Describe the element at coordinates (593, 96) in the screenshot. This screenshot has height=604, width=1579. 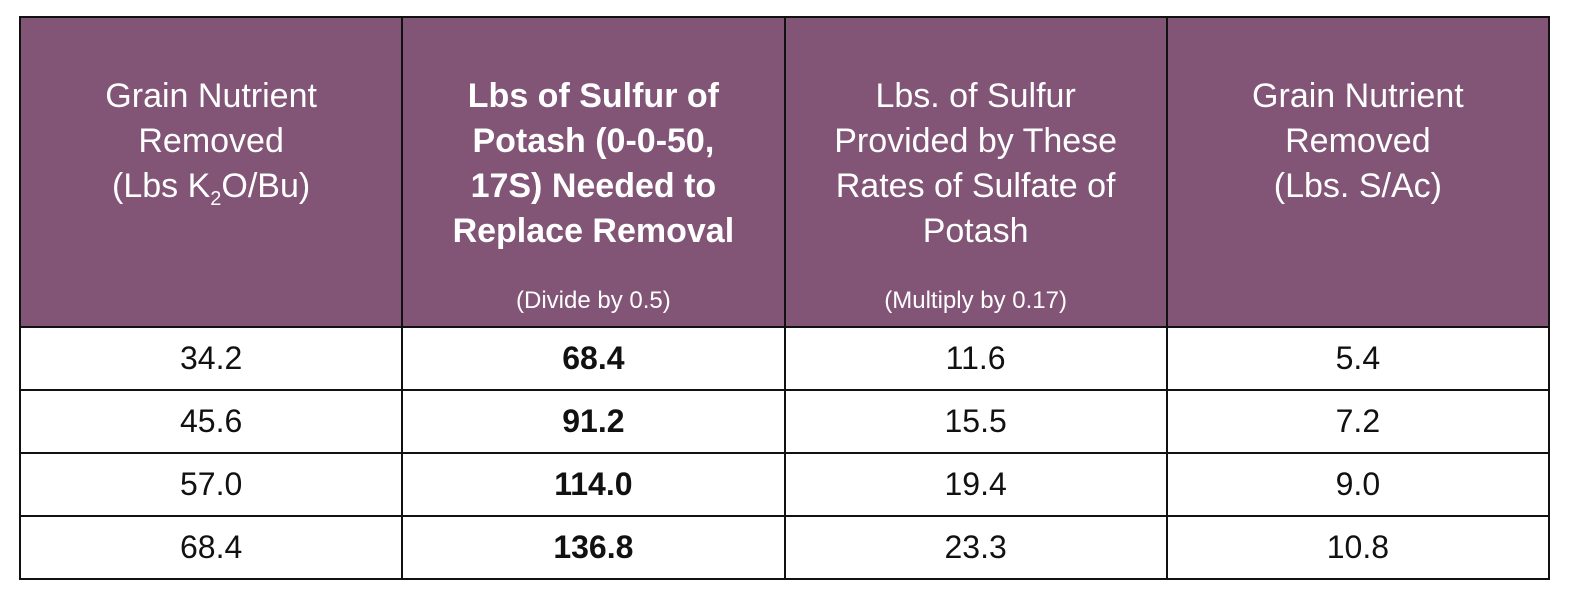
I see `header-line: Lbs of Sulfur of` at that location.